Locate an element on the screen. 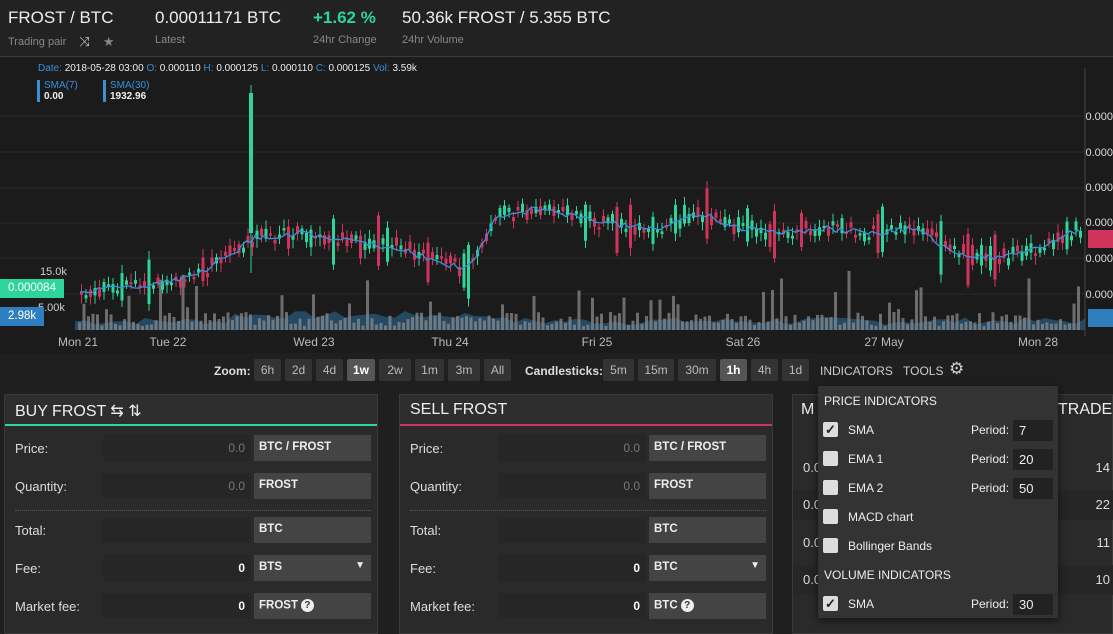 This screenshot has height=634, width=1113. ema-2-period-input: 50 is located at coordinates (1033, 488).